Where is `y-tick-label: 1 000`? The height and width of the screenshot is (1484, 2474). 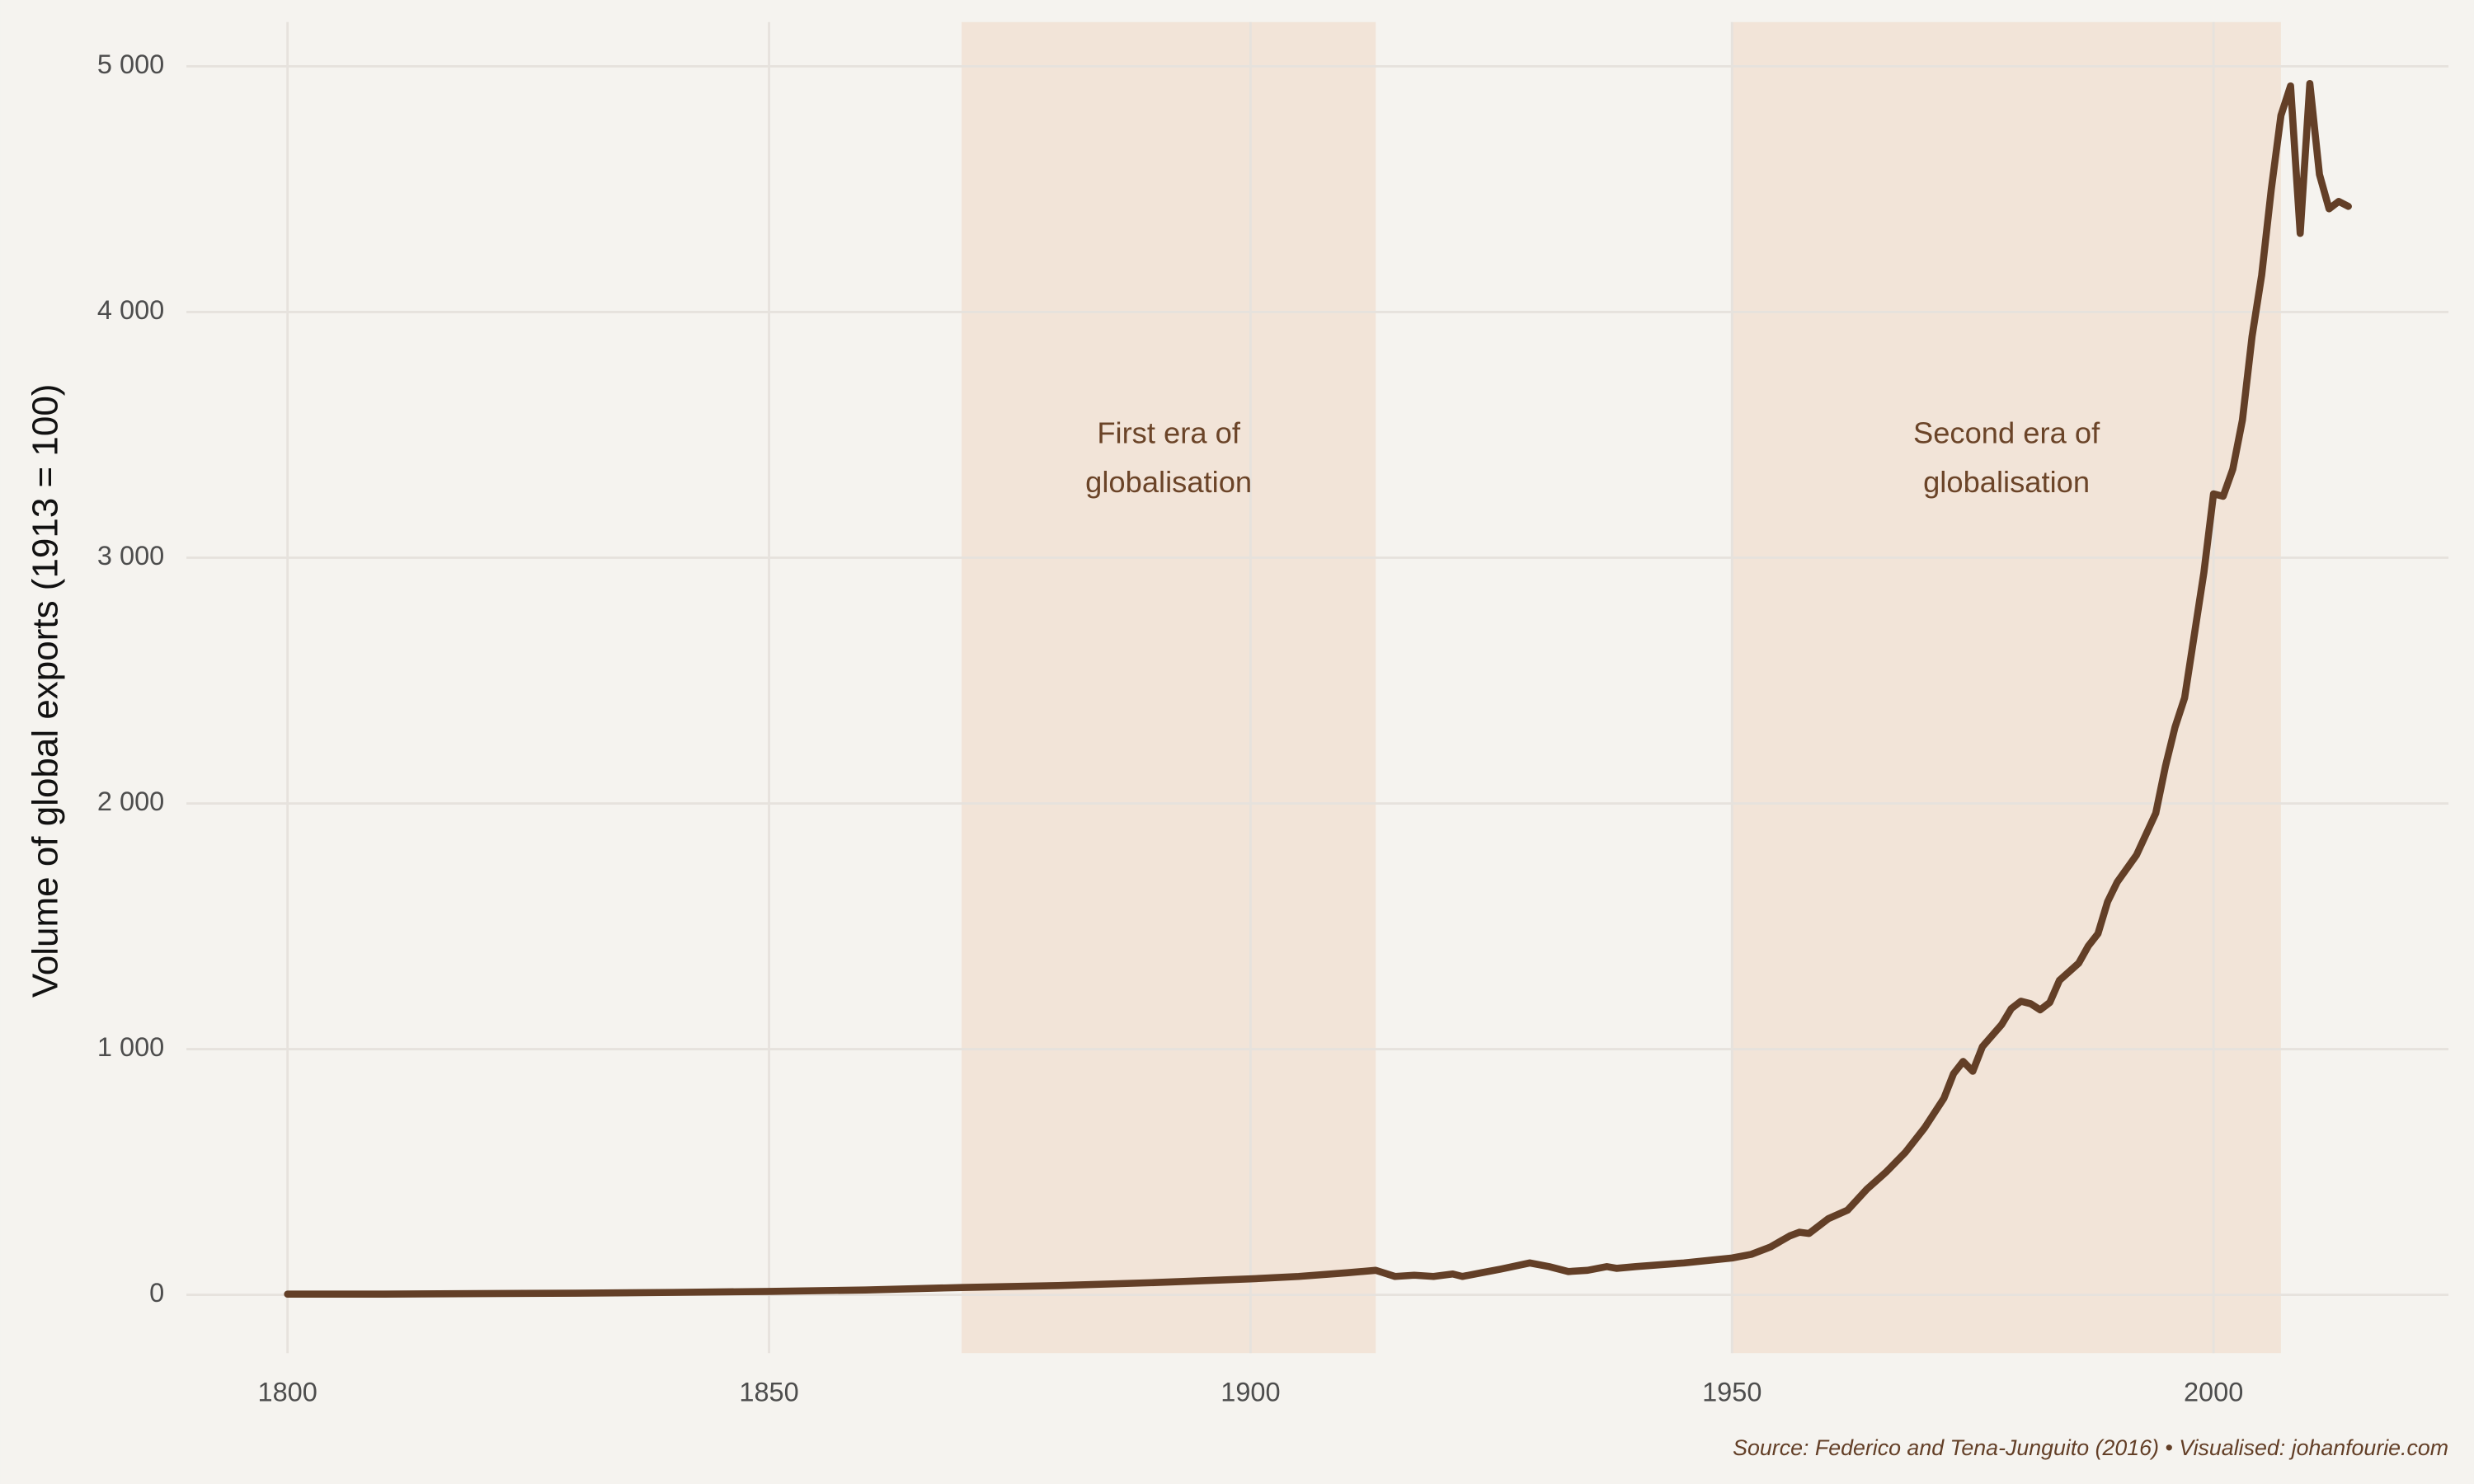
y-tick-label: 1 000 is located at coordinates (130, 1047).